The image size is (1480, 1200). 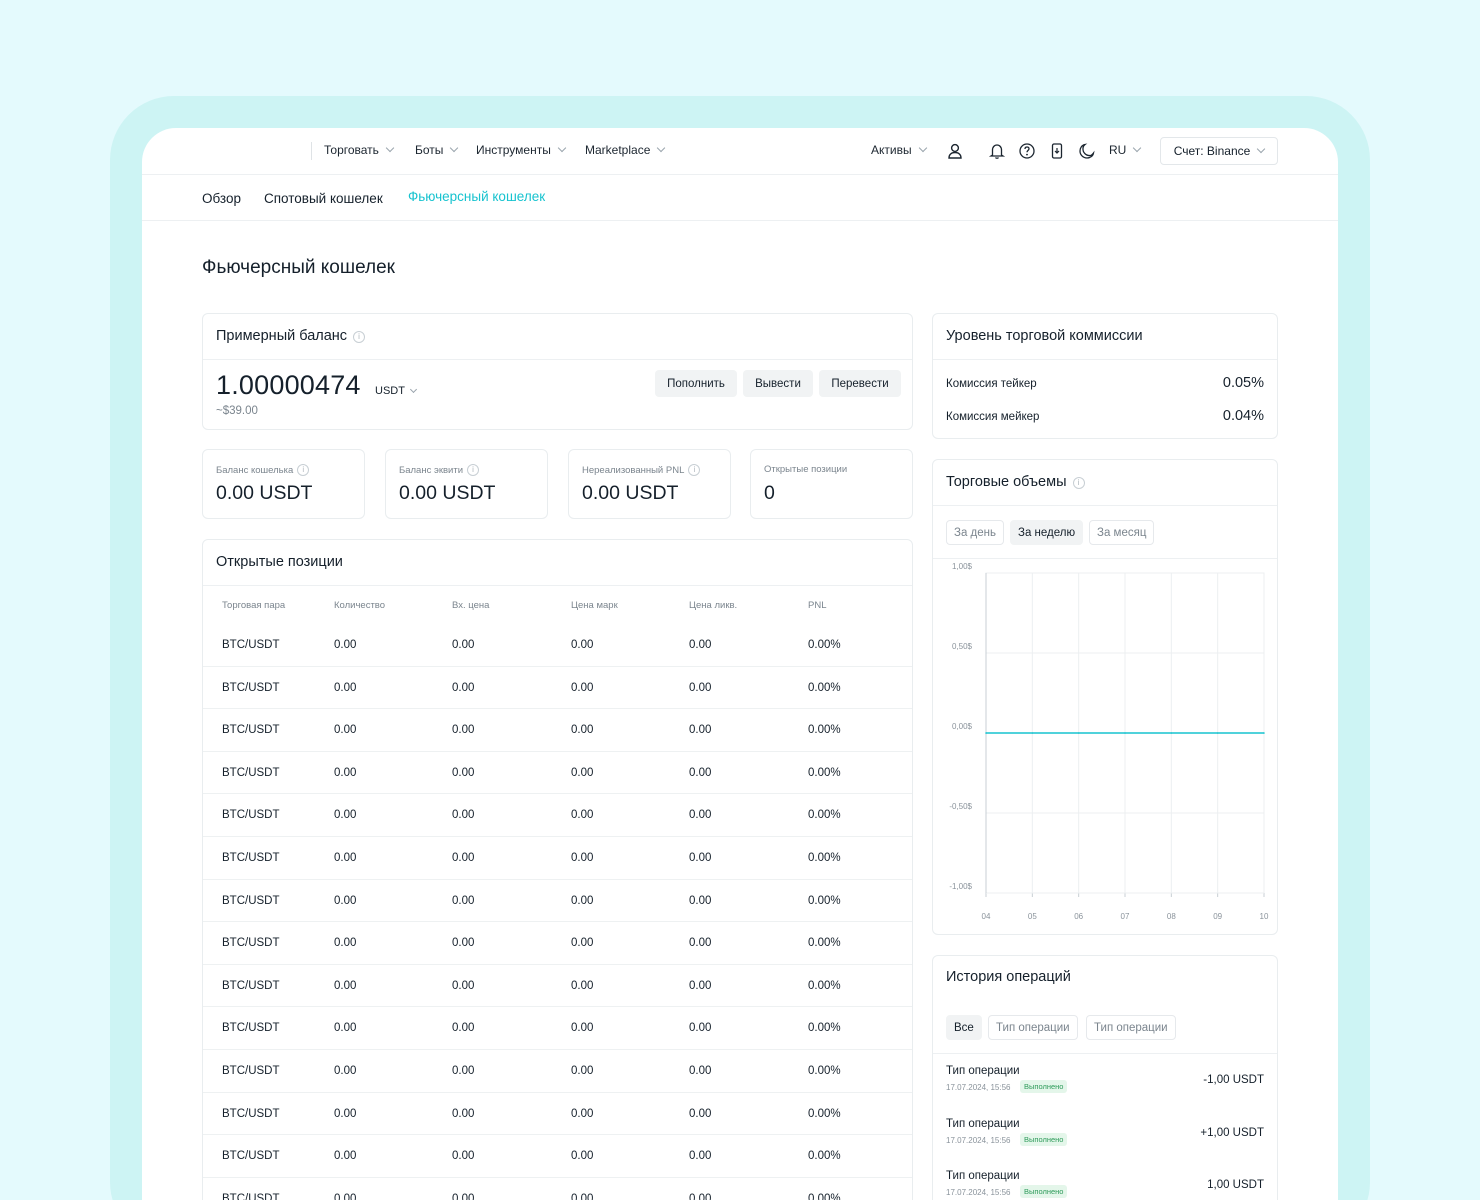 What do you see at coordinates (975, 532) in the screenshot?
I see `volume-period-tab: За день` at bounding box center [975, 532].